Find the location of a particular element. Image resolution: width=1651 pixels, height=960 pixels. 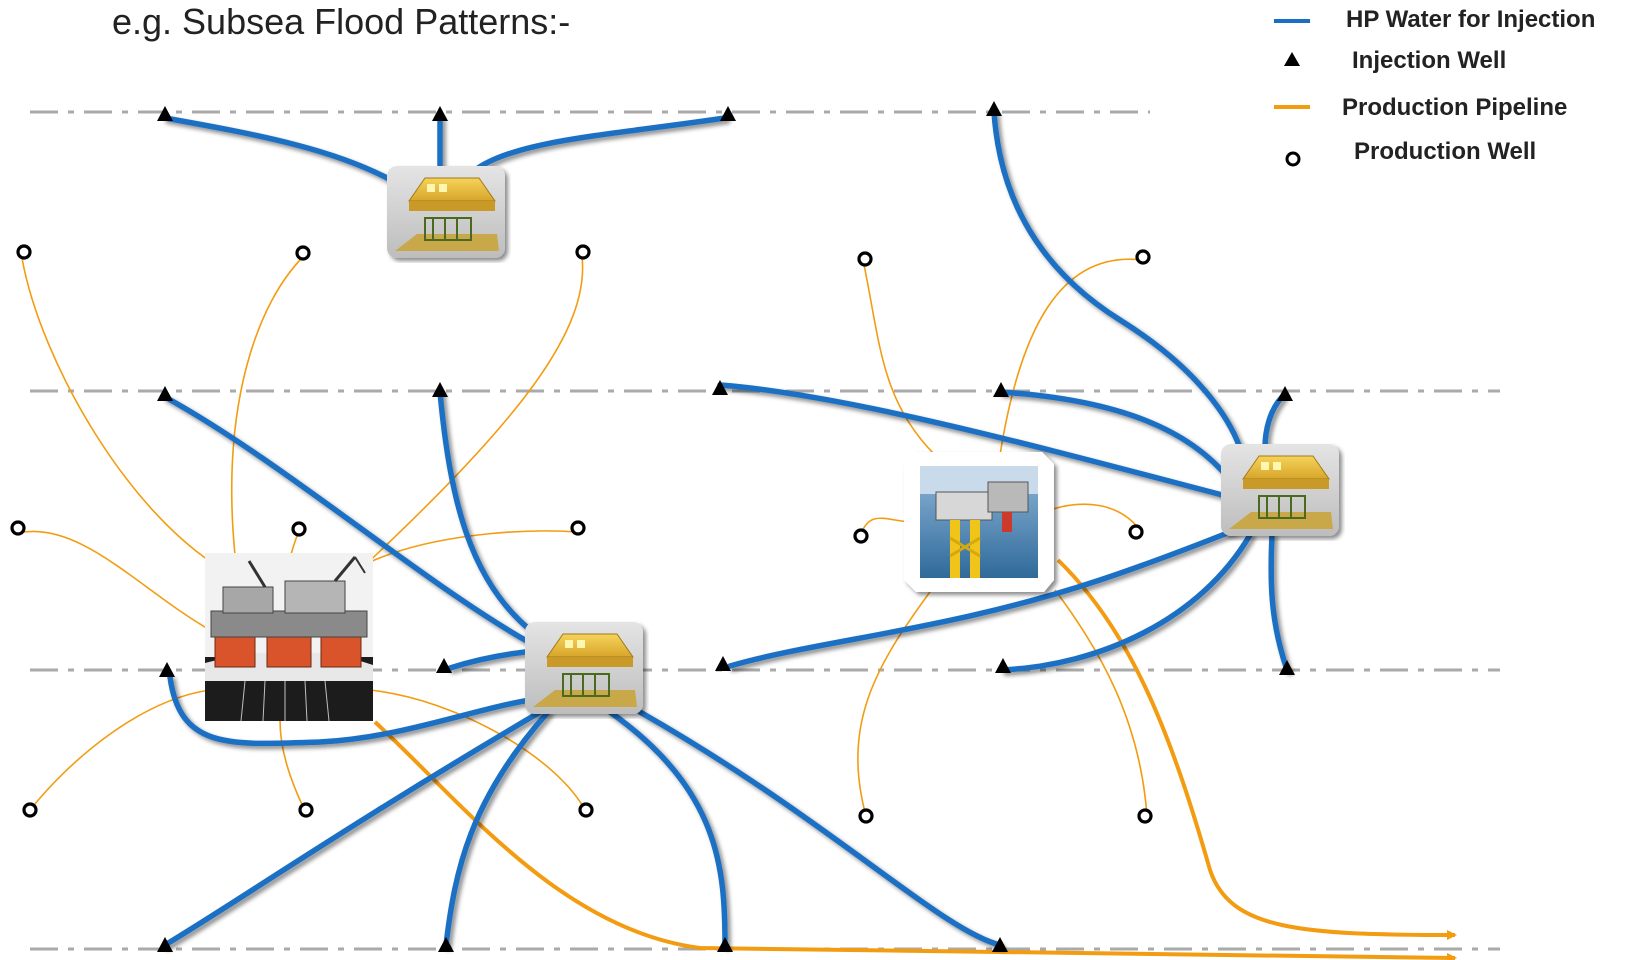

diagram-title: e.g. Subsea Flood Patterns:- is located at coordinates (341, 21).